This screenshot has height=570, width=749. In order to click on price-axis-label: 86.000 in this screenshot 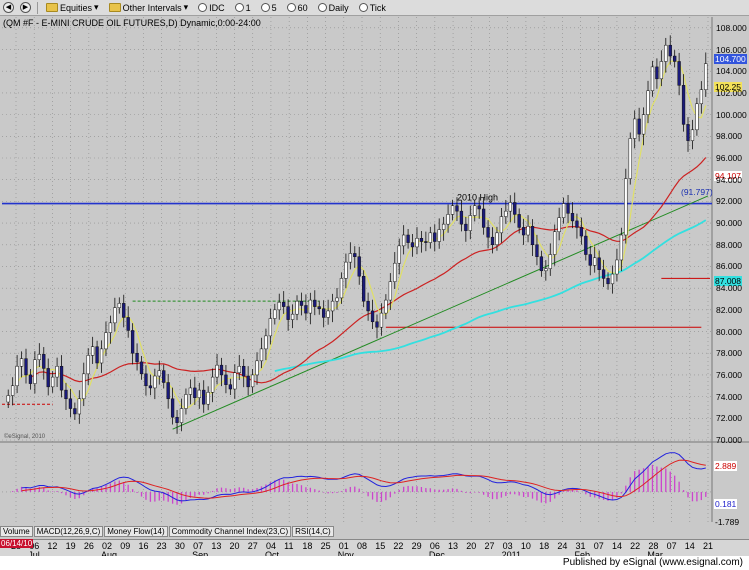, I will do `click(729, 266)`.